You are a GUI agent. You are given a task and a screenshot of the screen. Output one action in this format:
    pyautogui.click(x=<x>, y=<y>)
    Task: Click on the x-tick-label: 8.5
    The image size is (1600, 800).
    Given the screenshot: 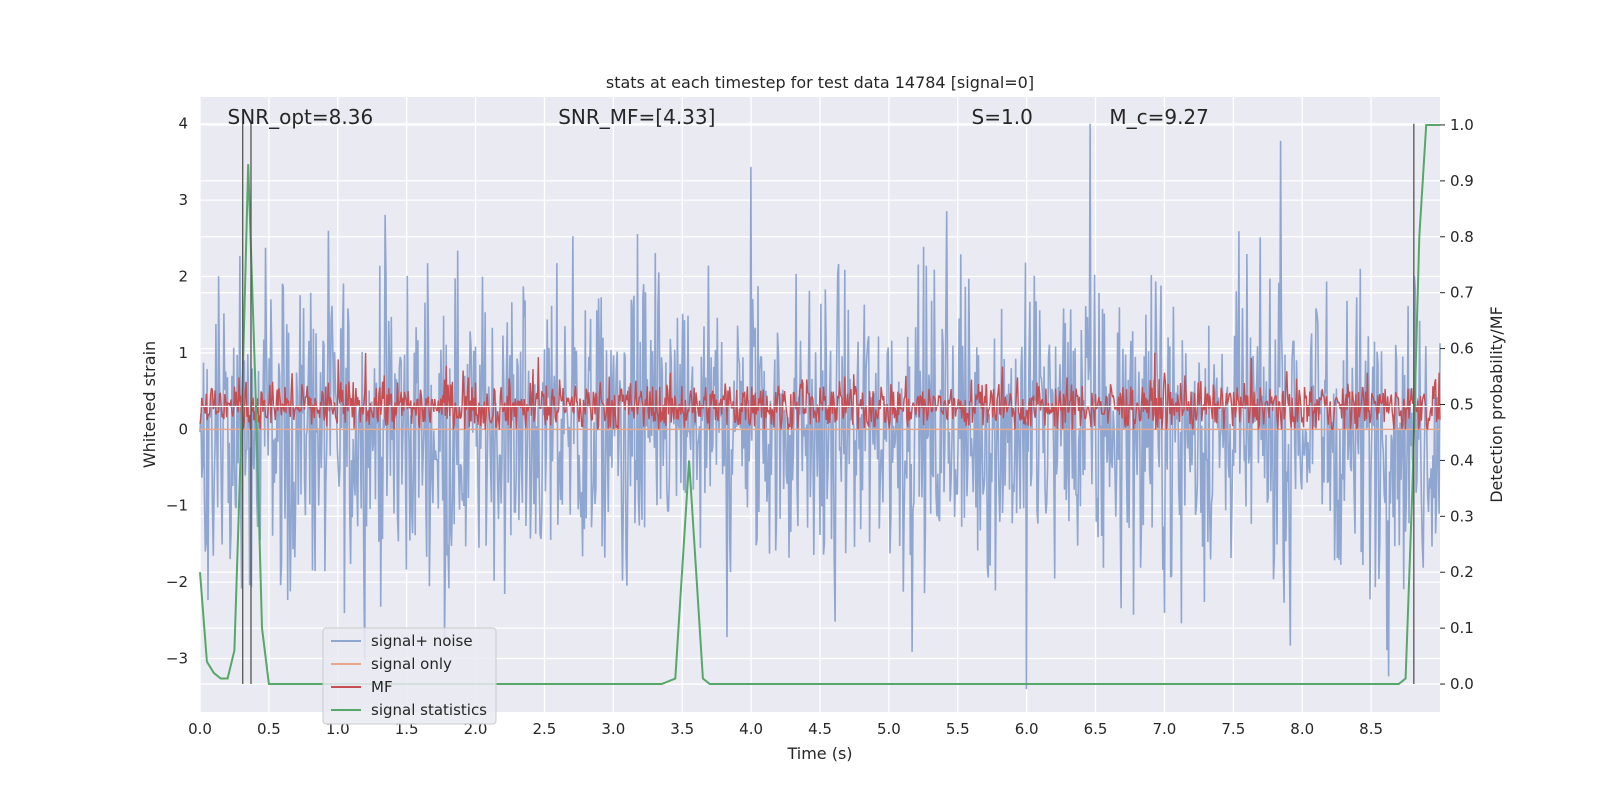 What is the action you would take?
    pyautogui.click(x=1371, y=729)
    